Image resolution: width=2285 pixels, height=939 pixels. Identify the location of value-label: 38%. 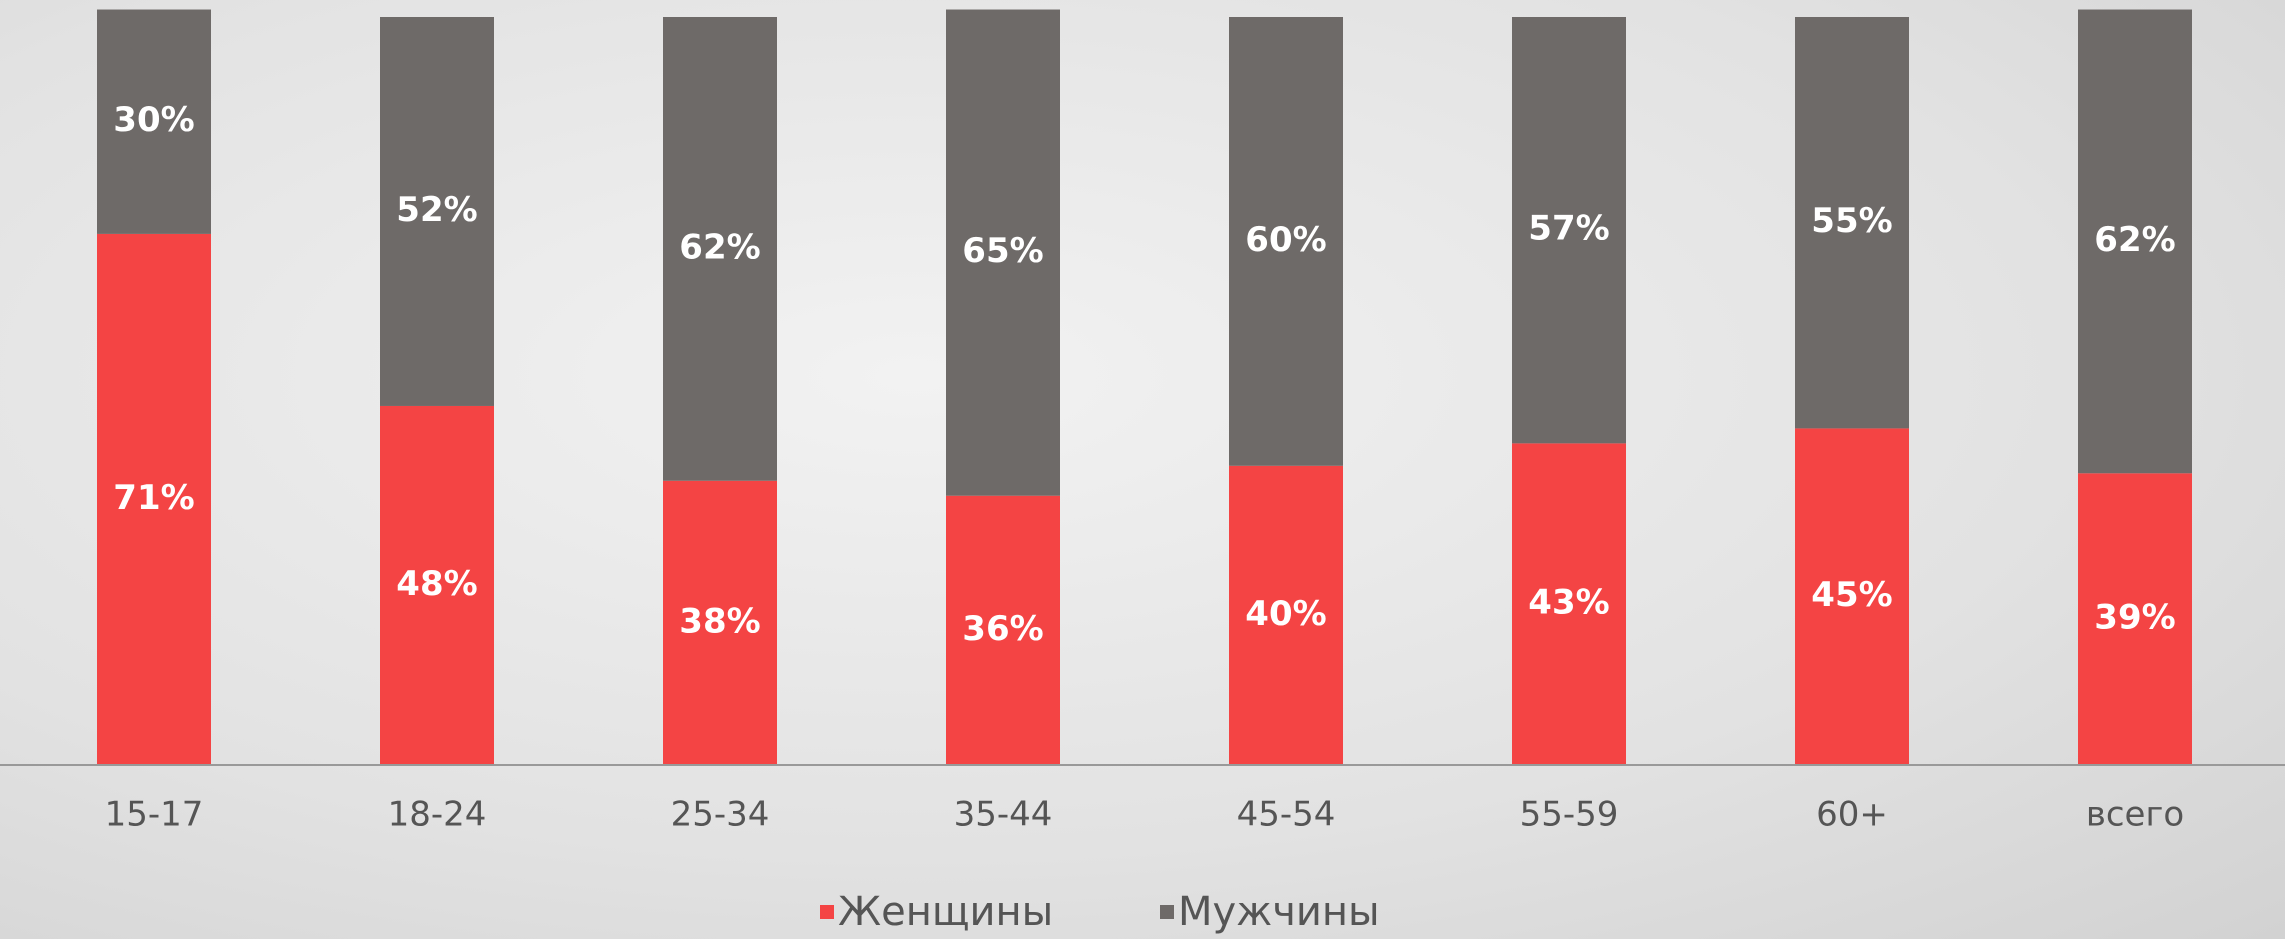
(719, 621).